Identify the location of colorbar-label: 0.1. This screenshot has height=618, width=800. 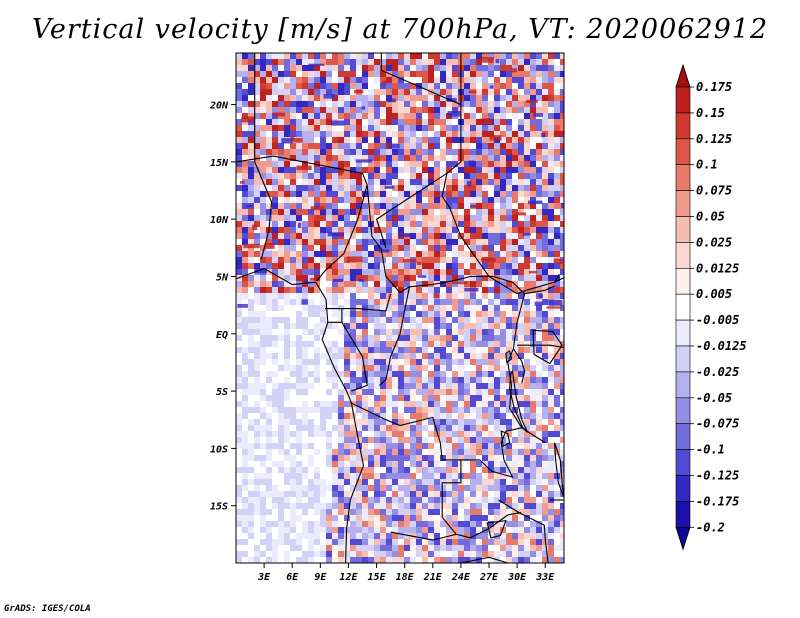
(707, 165).